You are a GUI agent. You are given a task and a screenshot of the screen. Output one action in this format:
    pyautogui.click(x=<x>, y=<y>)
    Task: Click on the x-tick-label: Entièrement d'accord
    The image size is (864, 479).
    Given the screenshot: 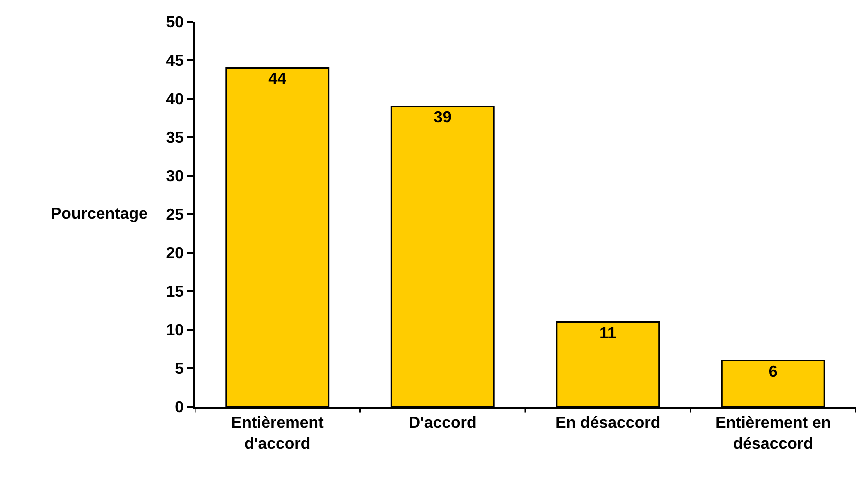 What is the action you would take?
    pyautogui.click(x=278, y=433)
    